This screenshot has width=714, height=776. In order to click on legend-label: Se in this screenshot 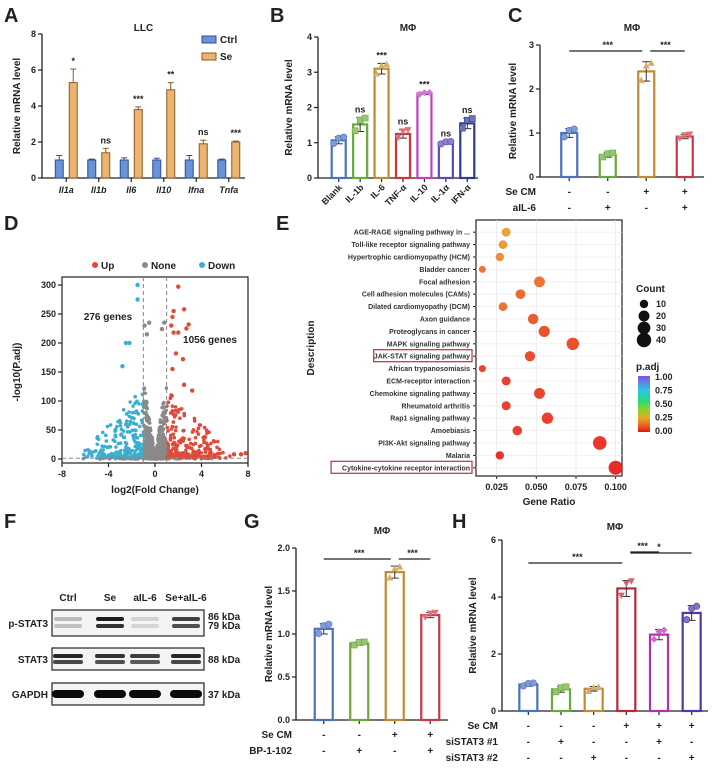, I will do `click(226, 57)`.